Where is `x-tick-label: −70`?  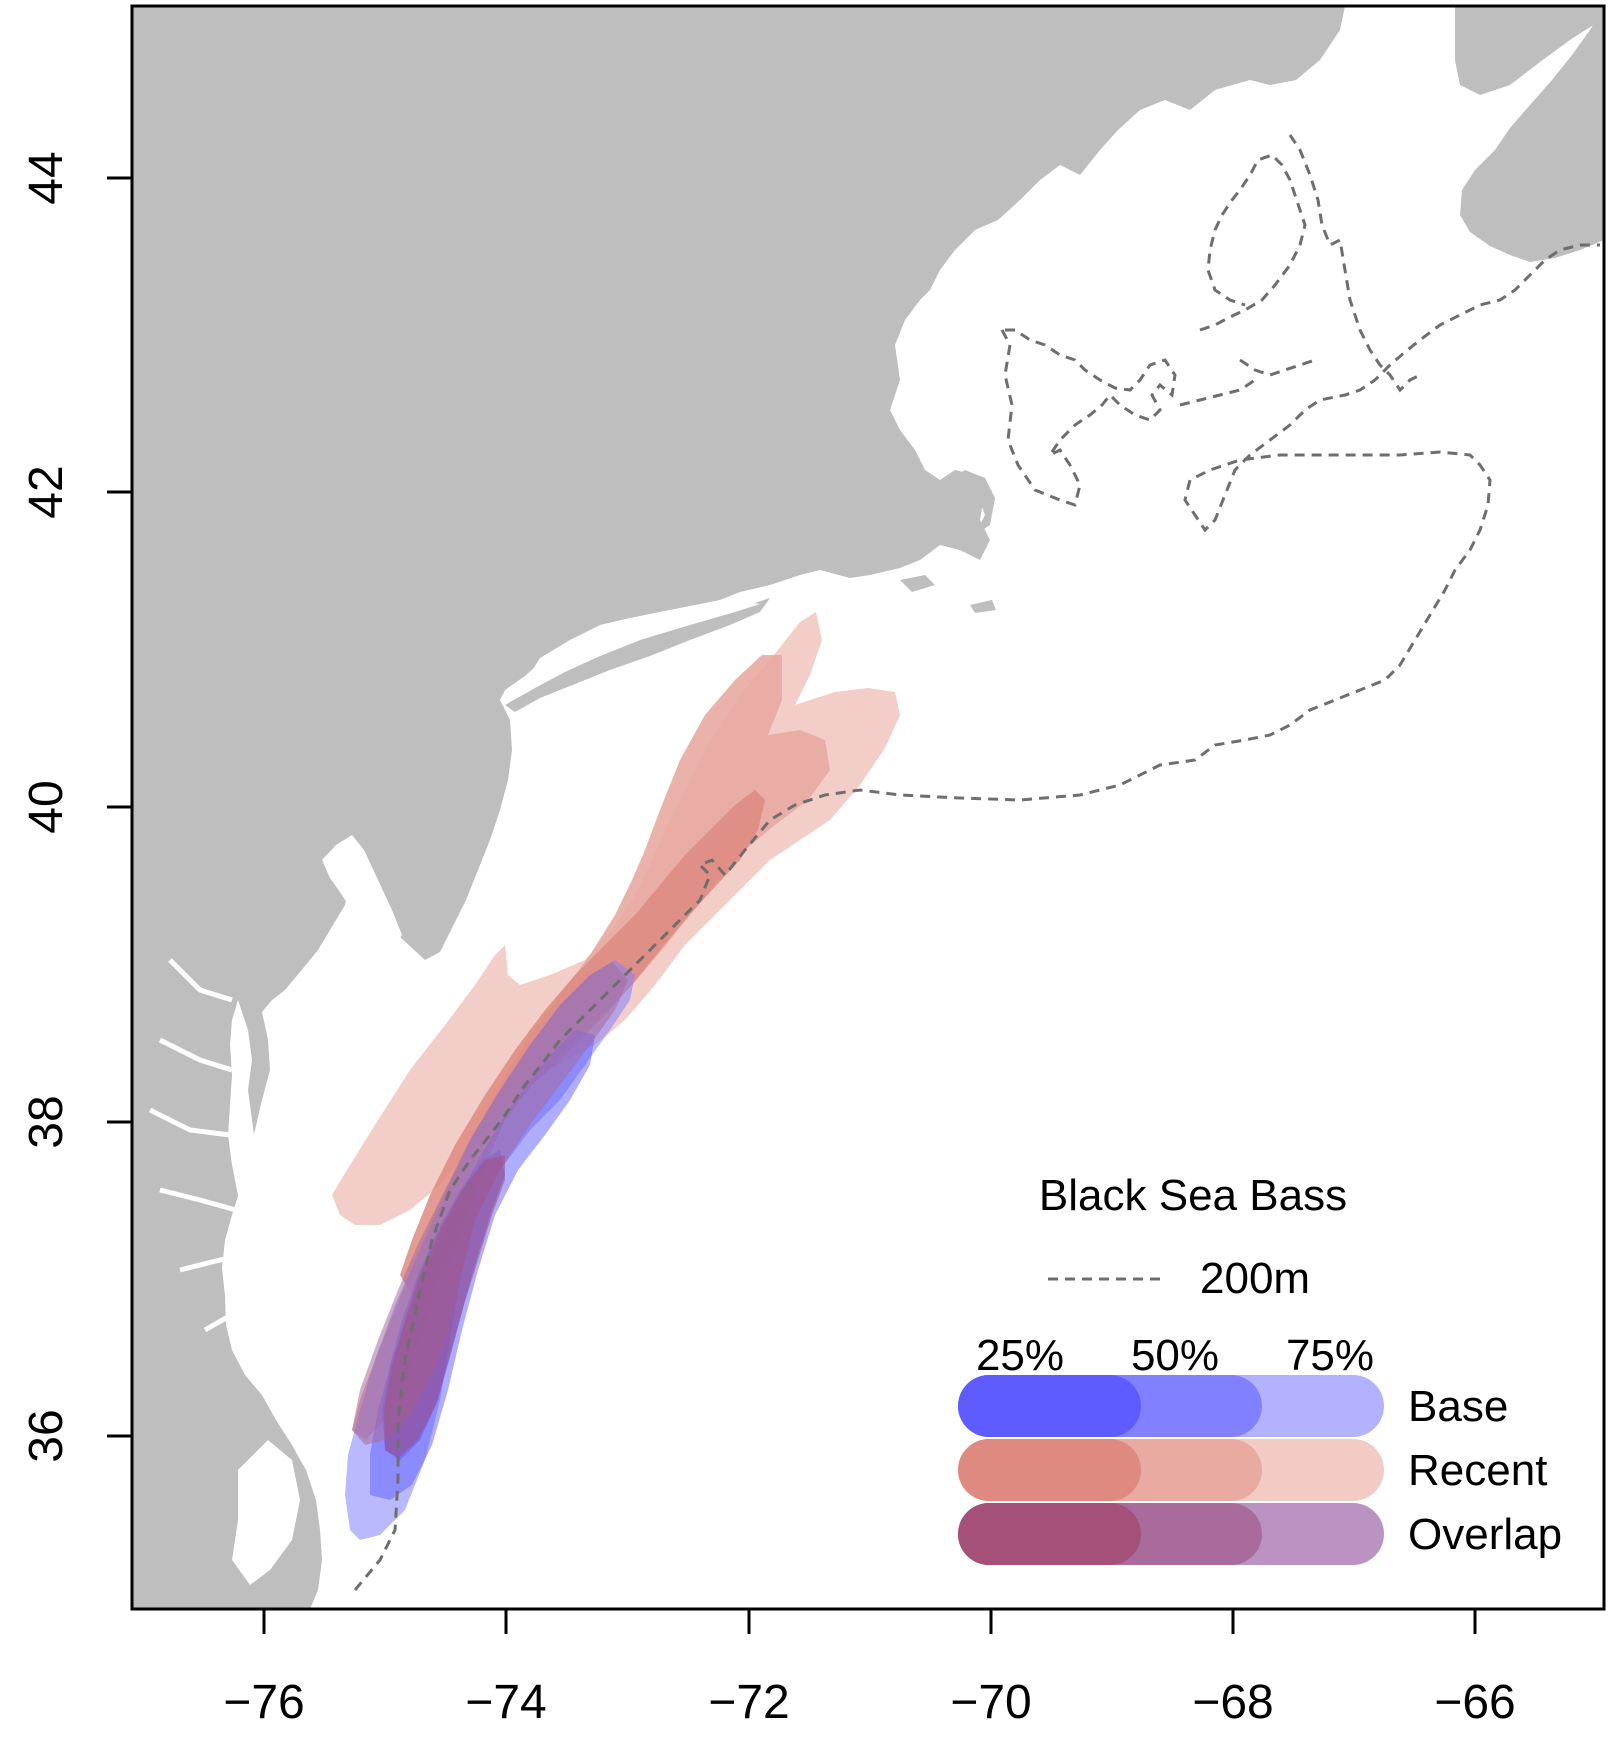 x-tick-label: −70 is located at coordinates (990, 1702).